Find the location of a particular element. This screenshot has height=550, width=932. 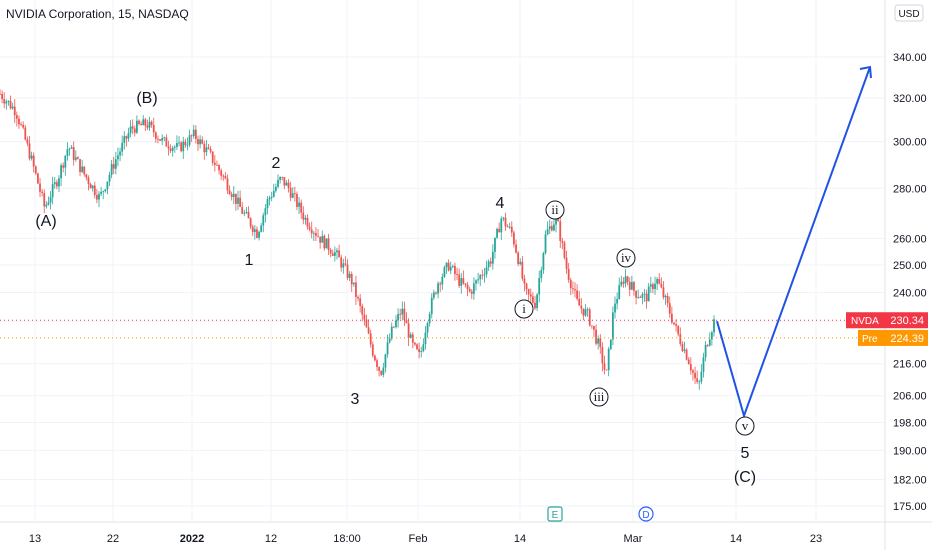

wave-circle is located at coordinates (555, 210).